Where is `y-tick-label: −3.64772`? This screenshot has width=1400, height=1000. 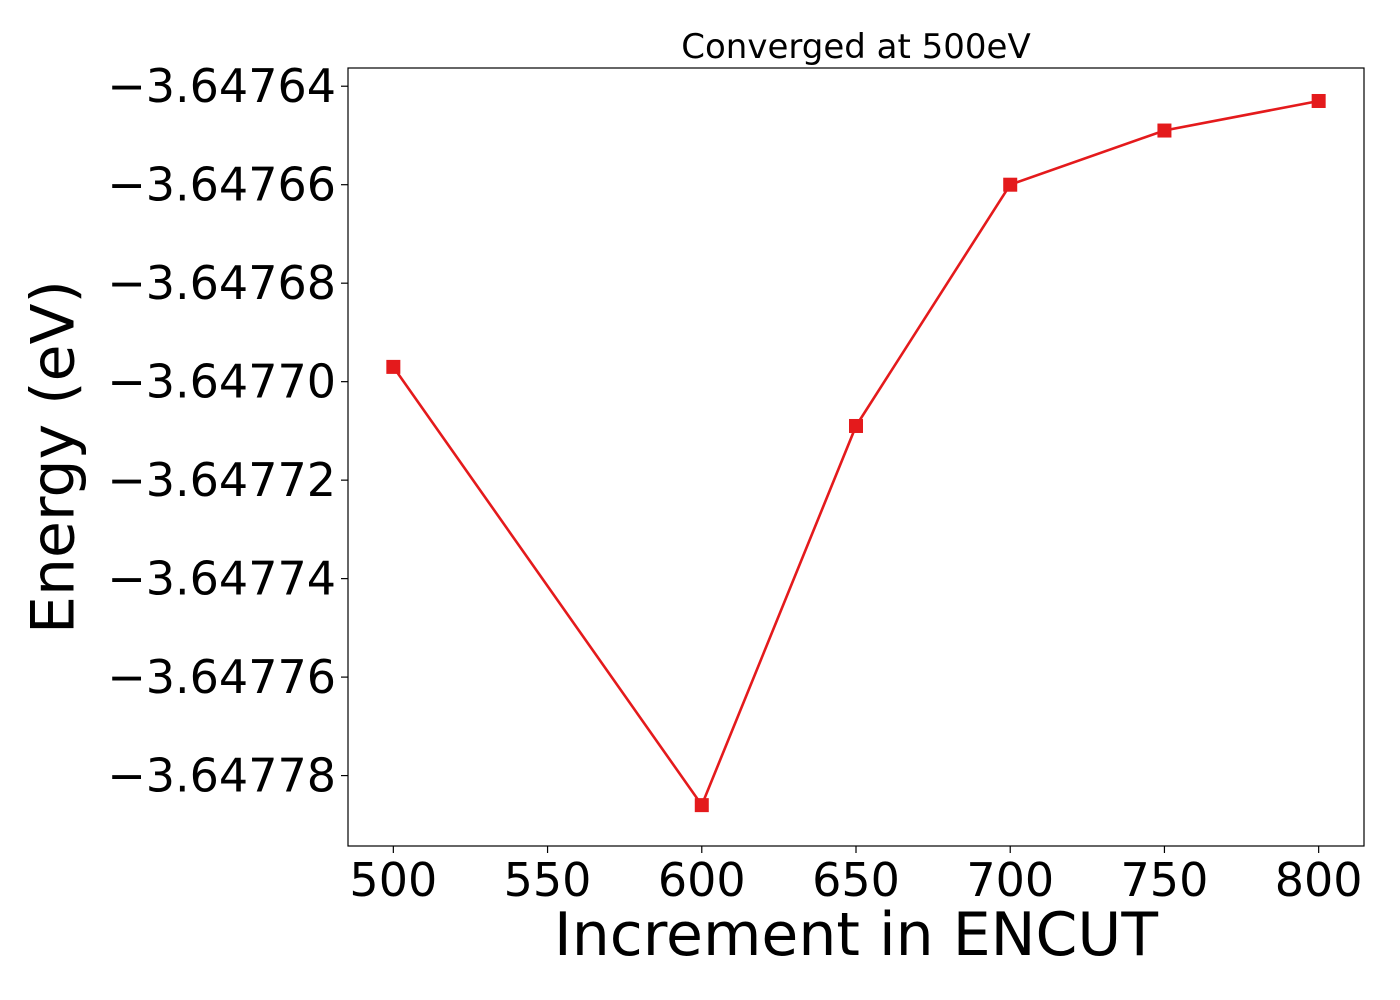
y-tick-label: −3.64772 is located at coordinates (221, 480).